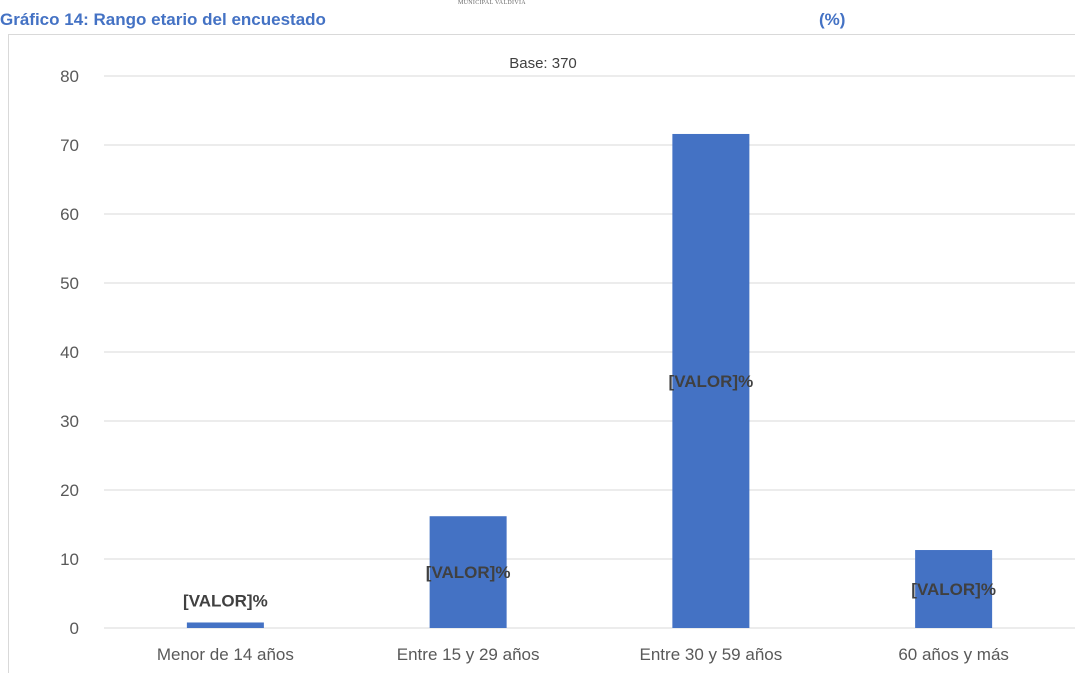 The image size is (1075, 673). Describe the element at coordinates (69, 490) in the screenshot. I see `y-tick-label: 20` at that location.